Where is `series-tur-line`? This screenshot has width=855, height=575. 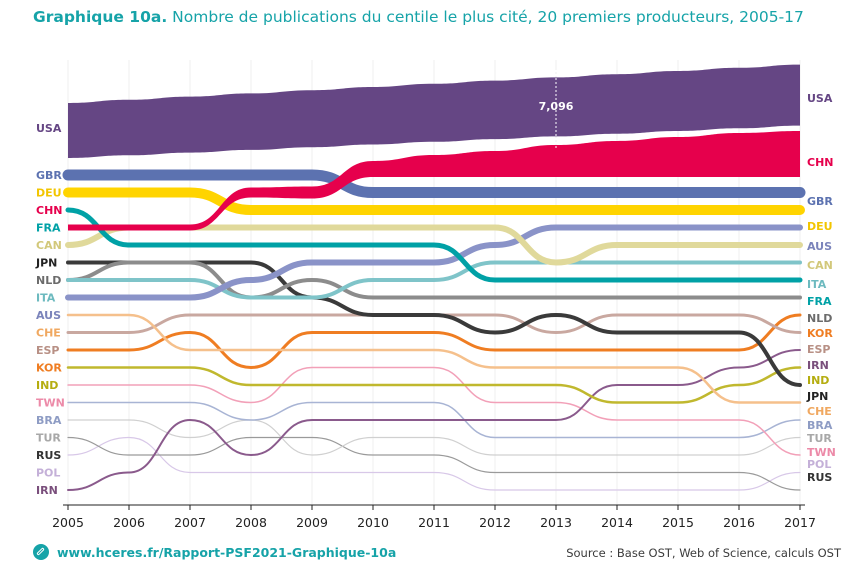 series-tur-line is located at coordinates (434, 437).